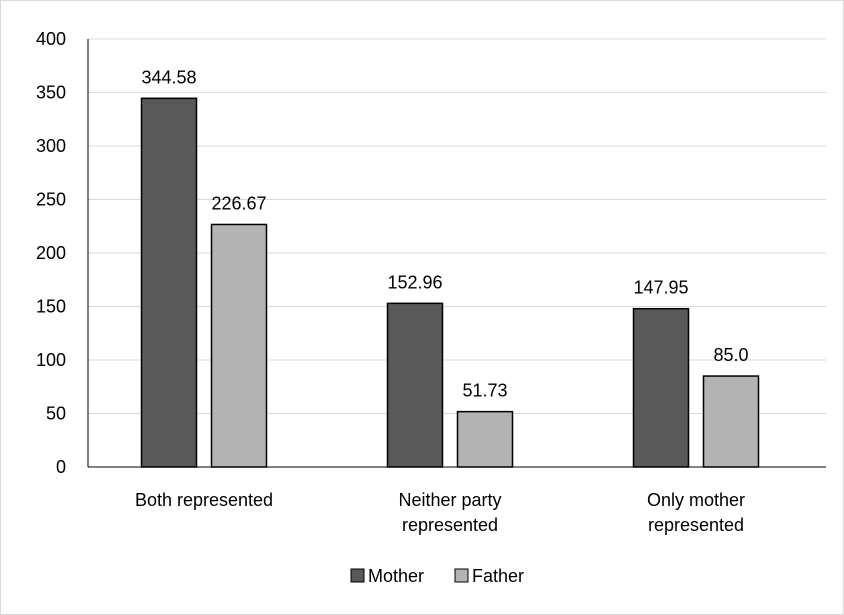  Describe the element at coordinates (414, 282) in the screenshot. I see `data-label-mother: 152.96` at that location.